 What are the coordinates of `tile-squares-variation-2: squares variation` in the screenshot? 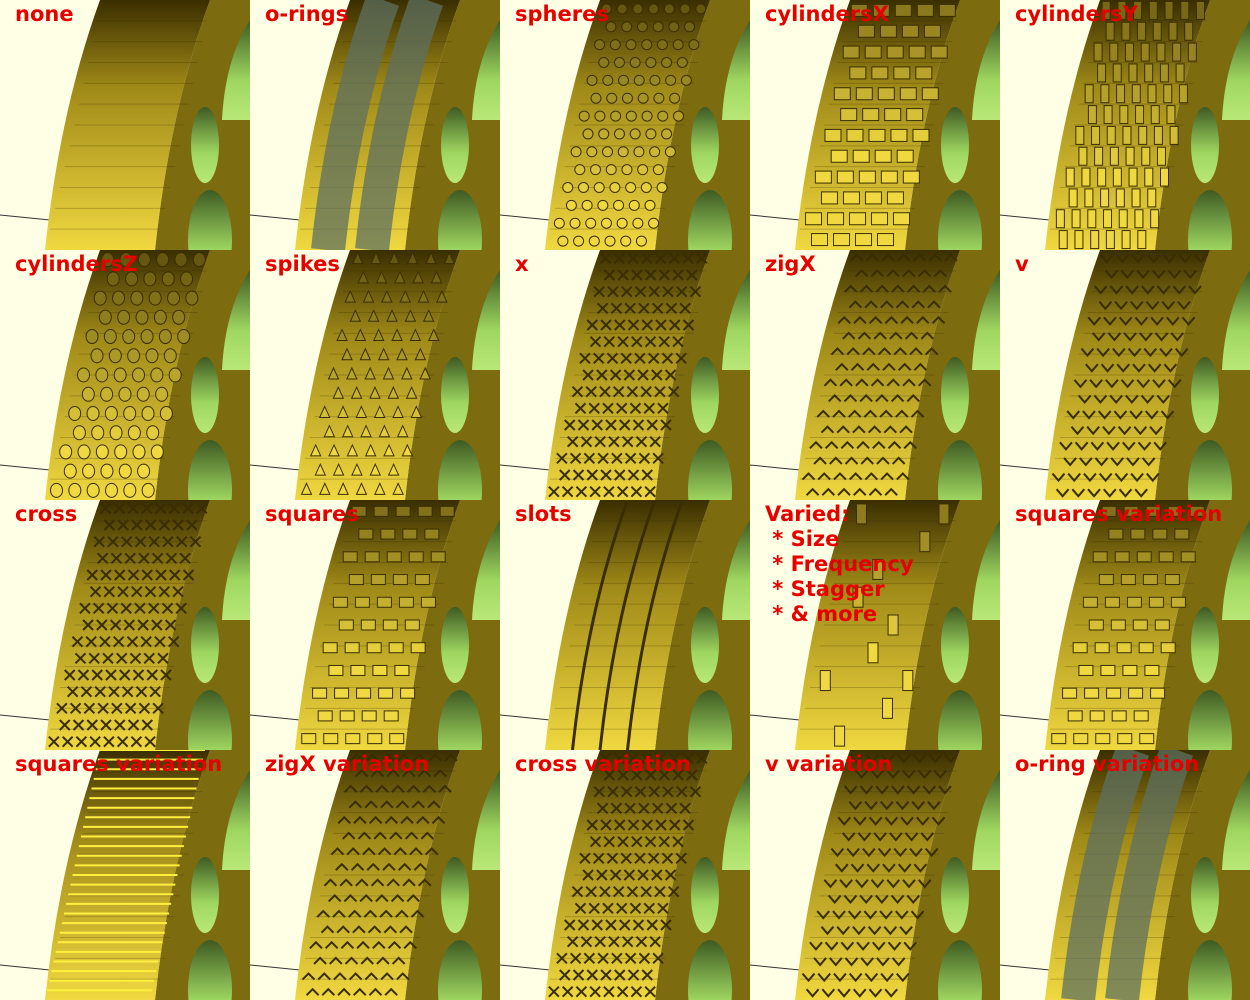 It's located at (125, 875).